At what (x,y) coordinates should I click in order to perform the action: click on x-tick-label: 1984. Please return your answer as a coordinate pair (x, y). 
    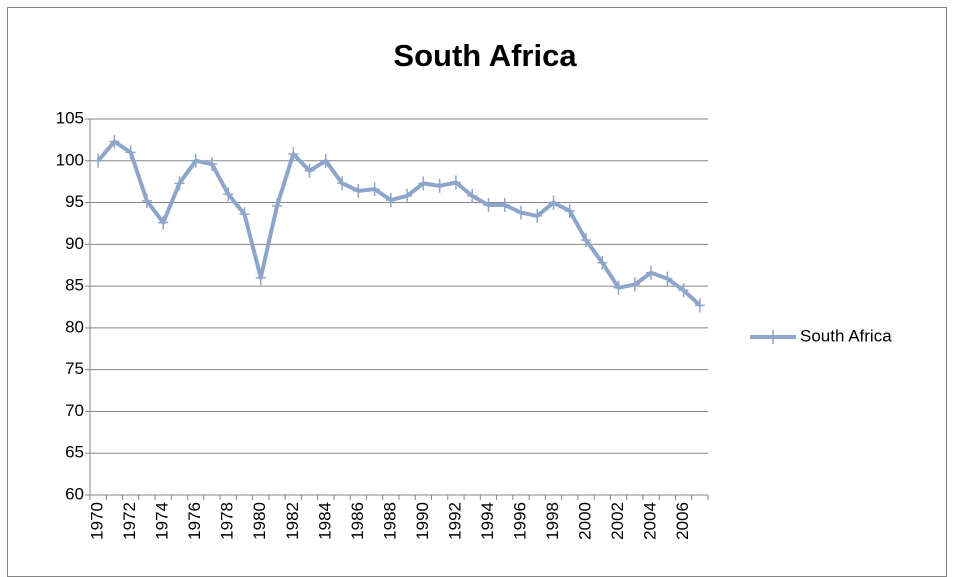
    Looking at the image, I should click on (324, 521).